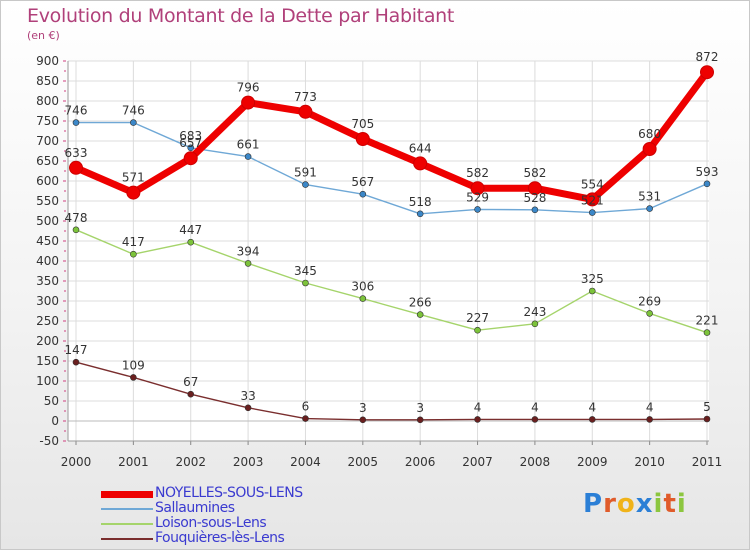 Image resolution: width=750 pixels, height=550 pixels. What do you see at coordinates (248, 462) in the screenshot?
I see `x-tick-label: 2003` at bounding box center [248, 462].